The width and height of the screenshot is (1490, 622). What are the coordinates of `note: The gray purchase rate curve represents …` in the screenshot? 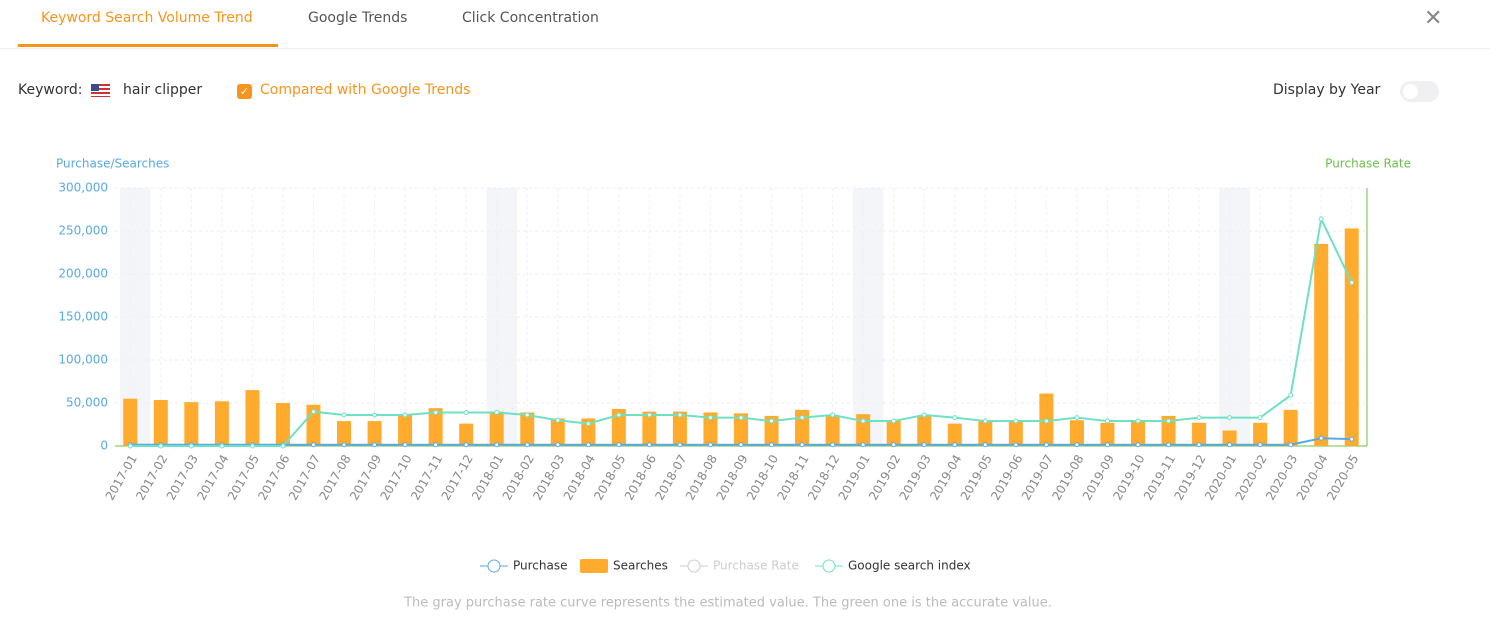 It's located at (727, 603).